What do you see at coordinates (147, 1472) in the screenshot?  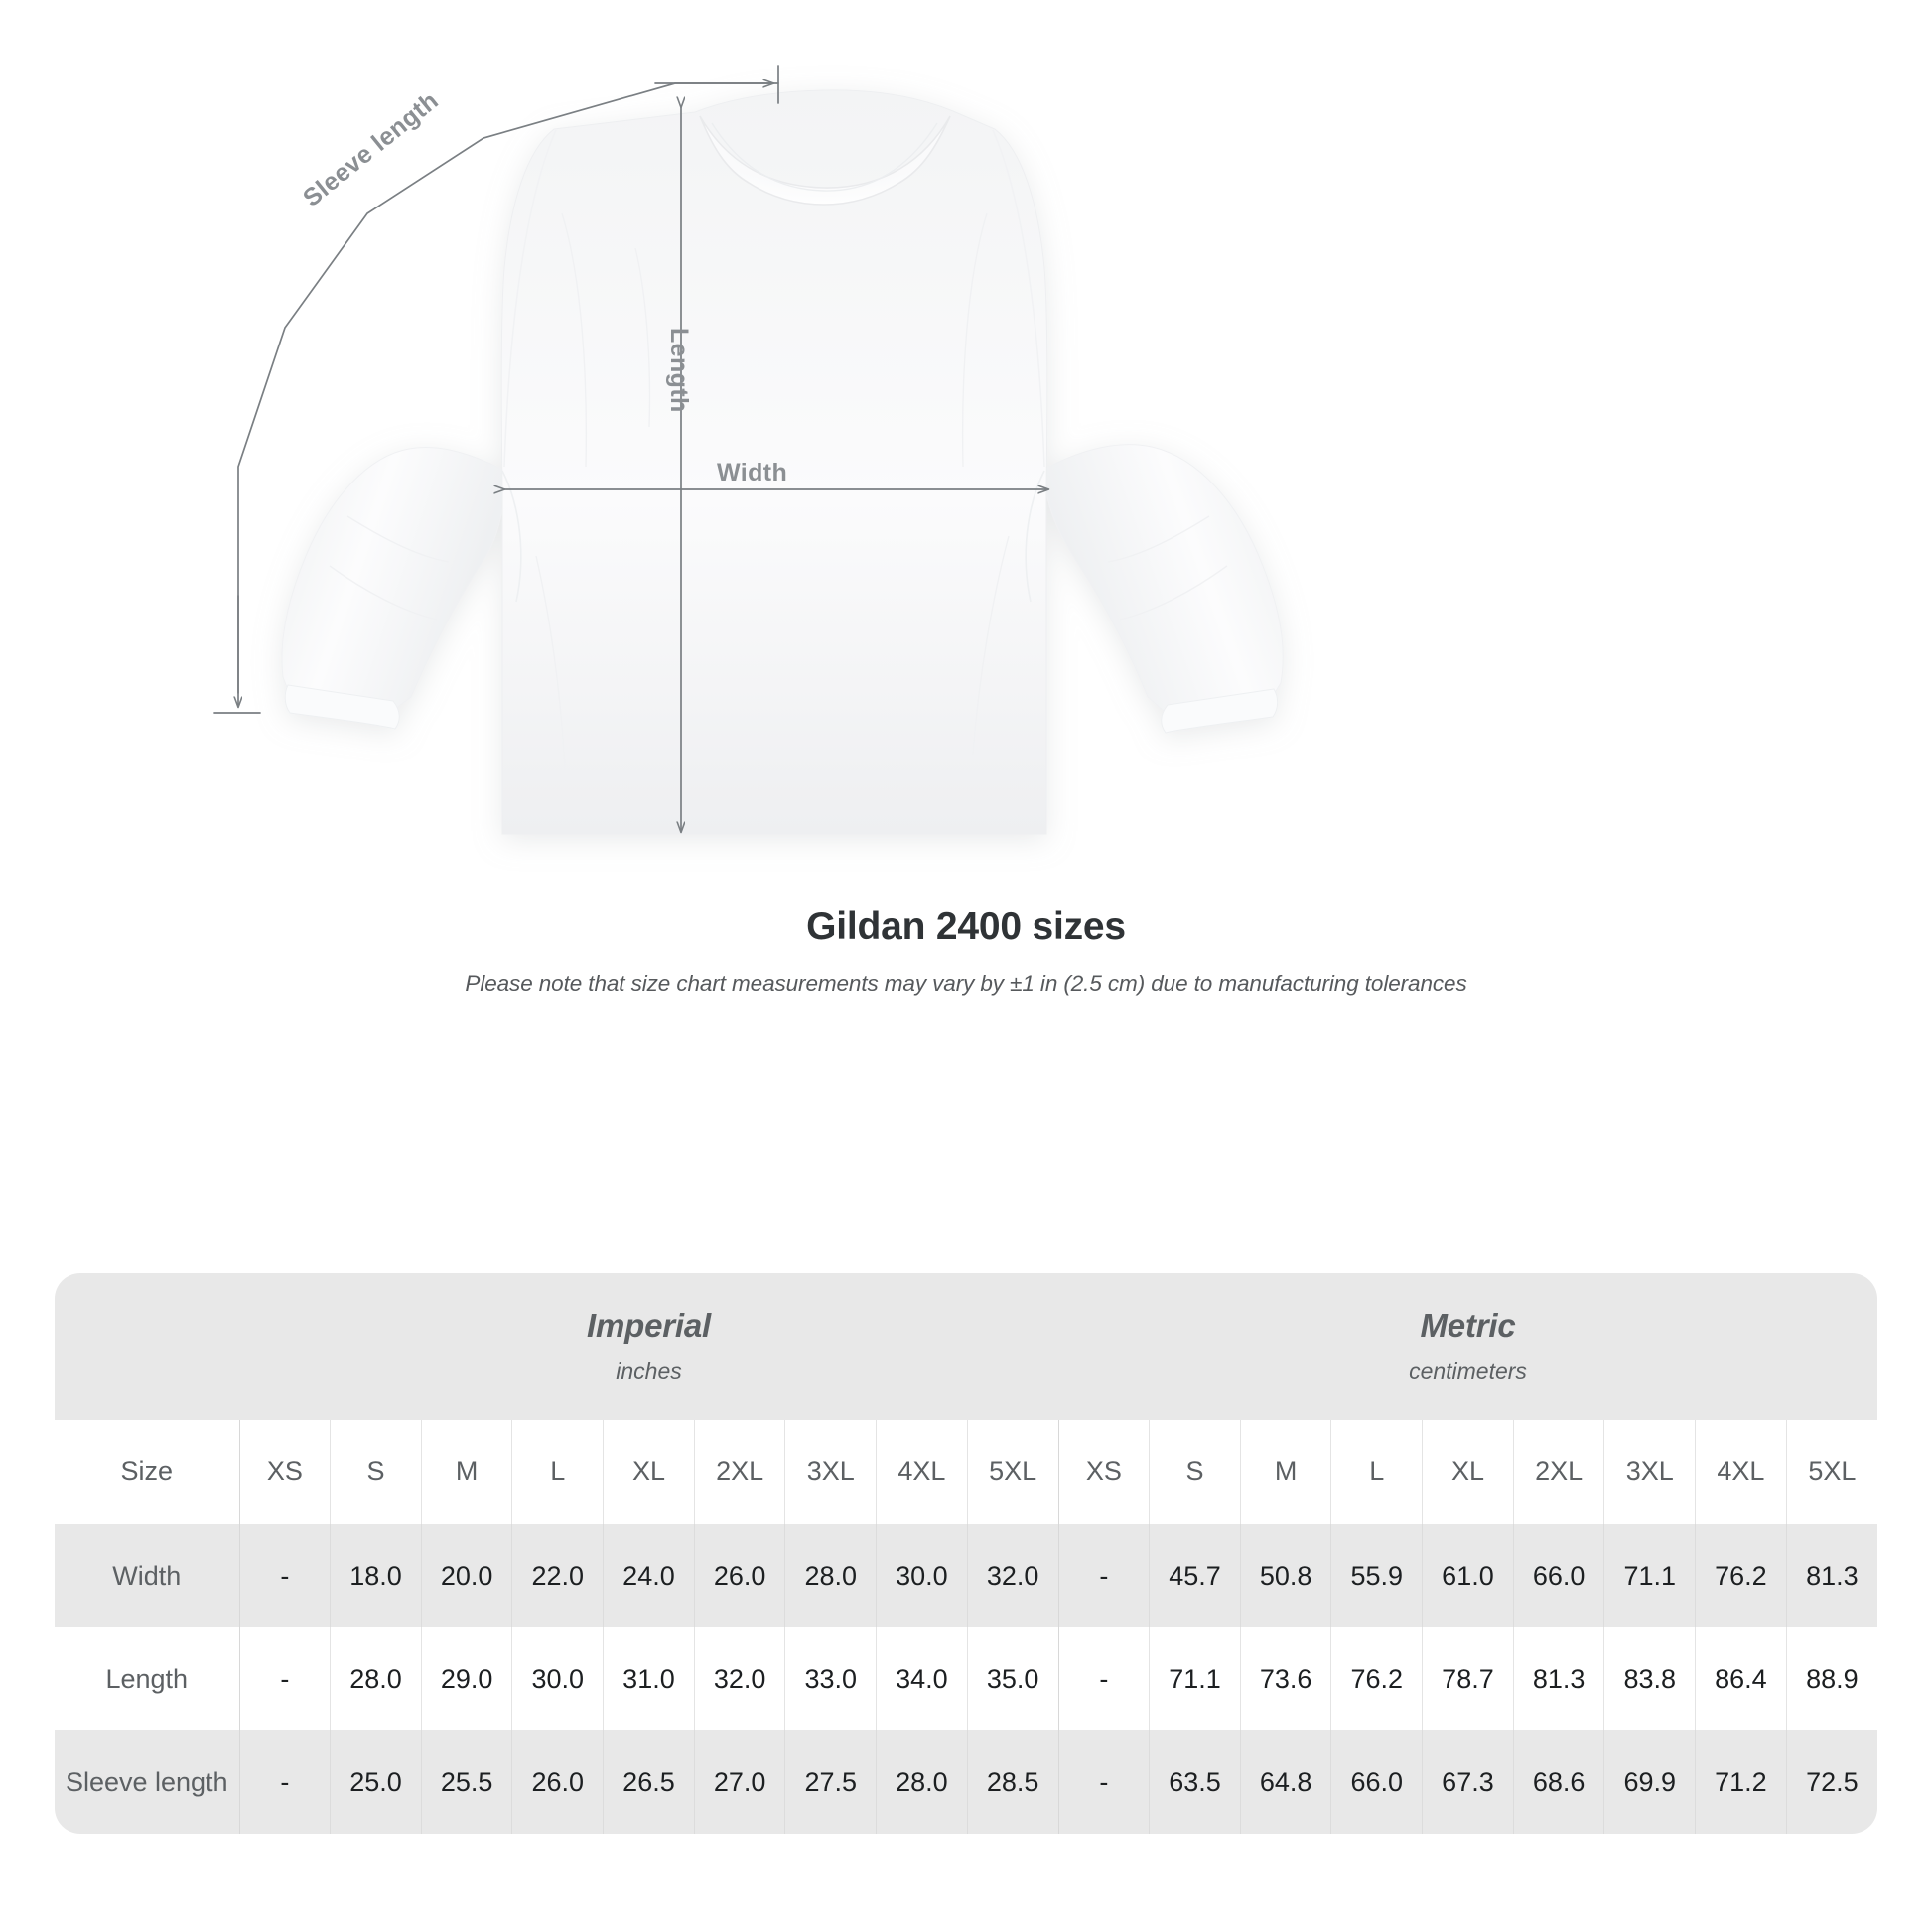 I see `size-header-label: Size` at bounding box center [147, 1472].